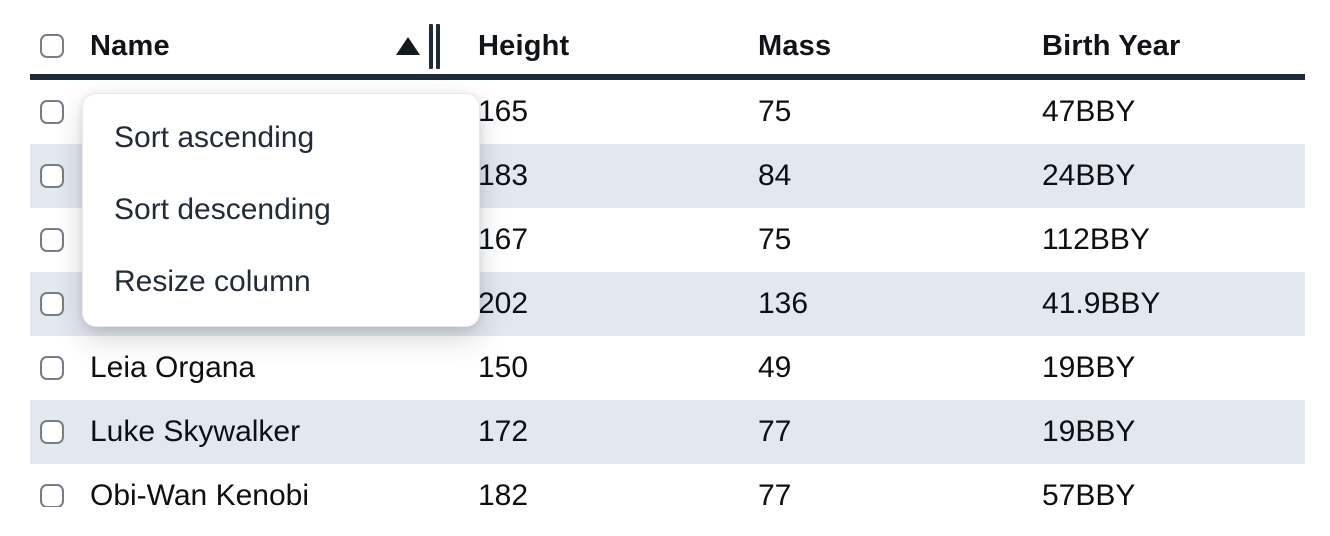 The image size is (1330, 536). Describe the element at coordinates (1111, 45) in the screenshot. I see `column-header-birth-year: Birth Year` at that location.